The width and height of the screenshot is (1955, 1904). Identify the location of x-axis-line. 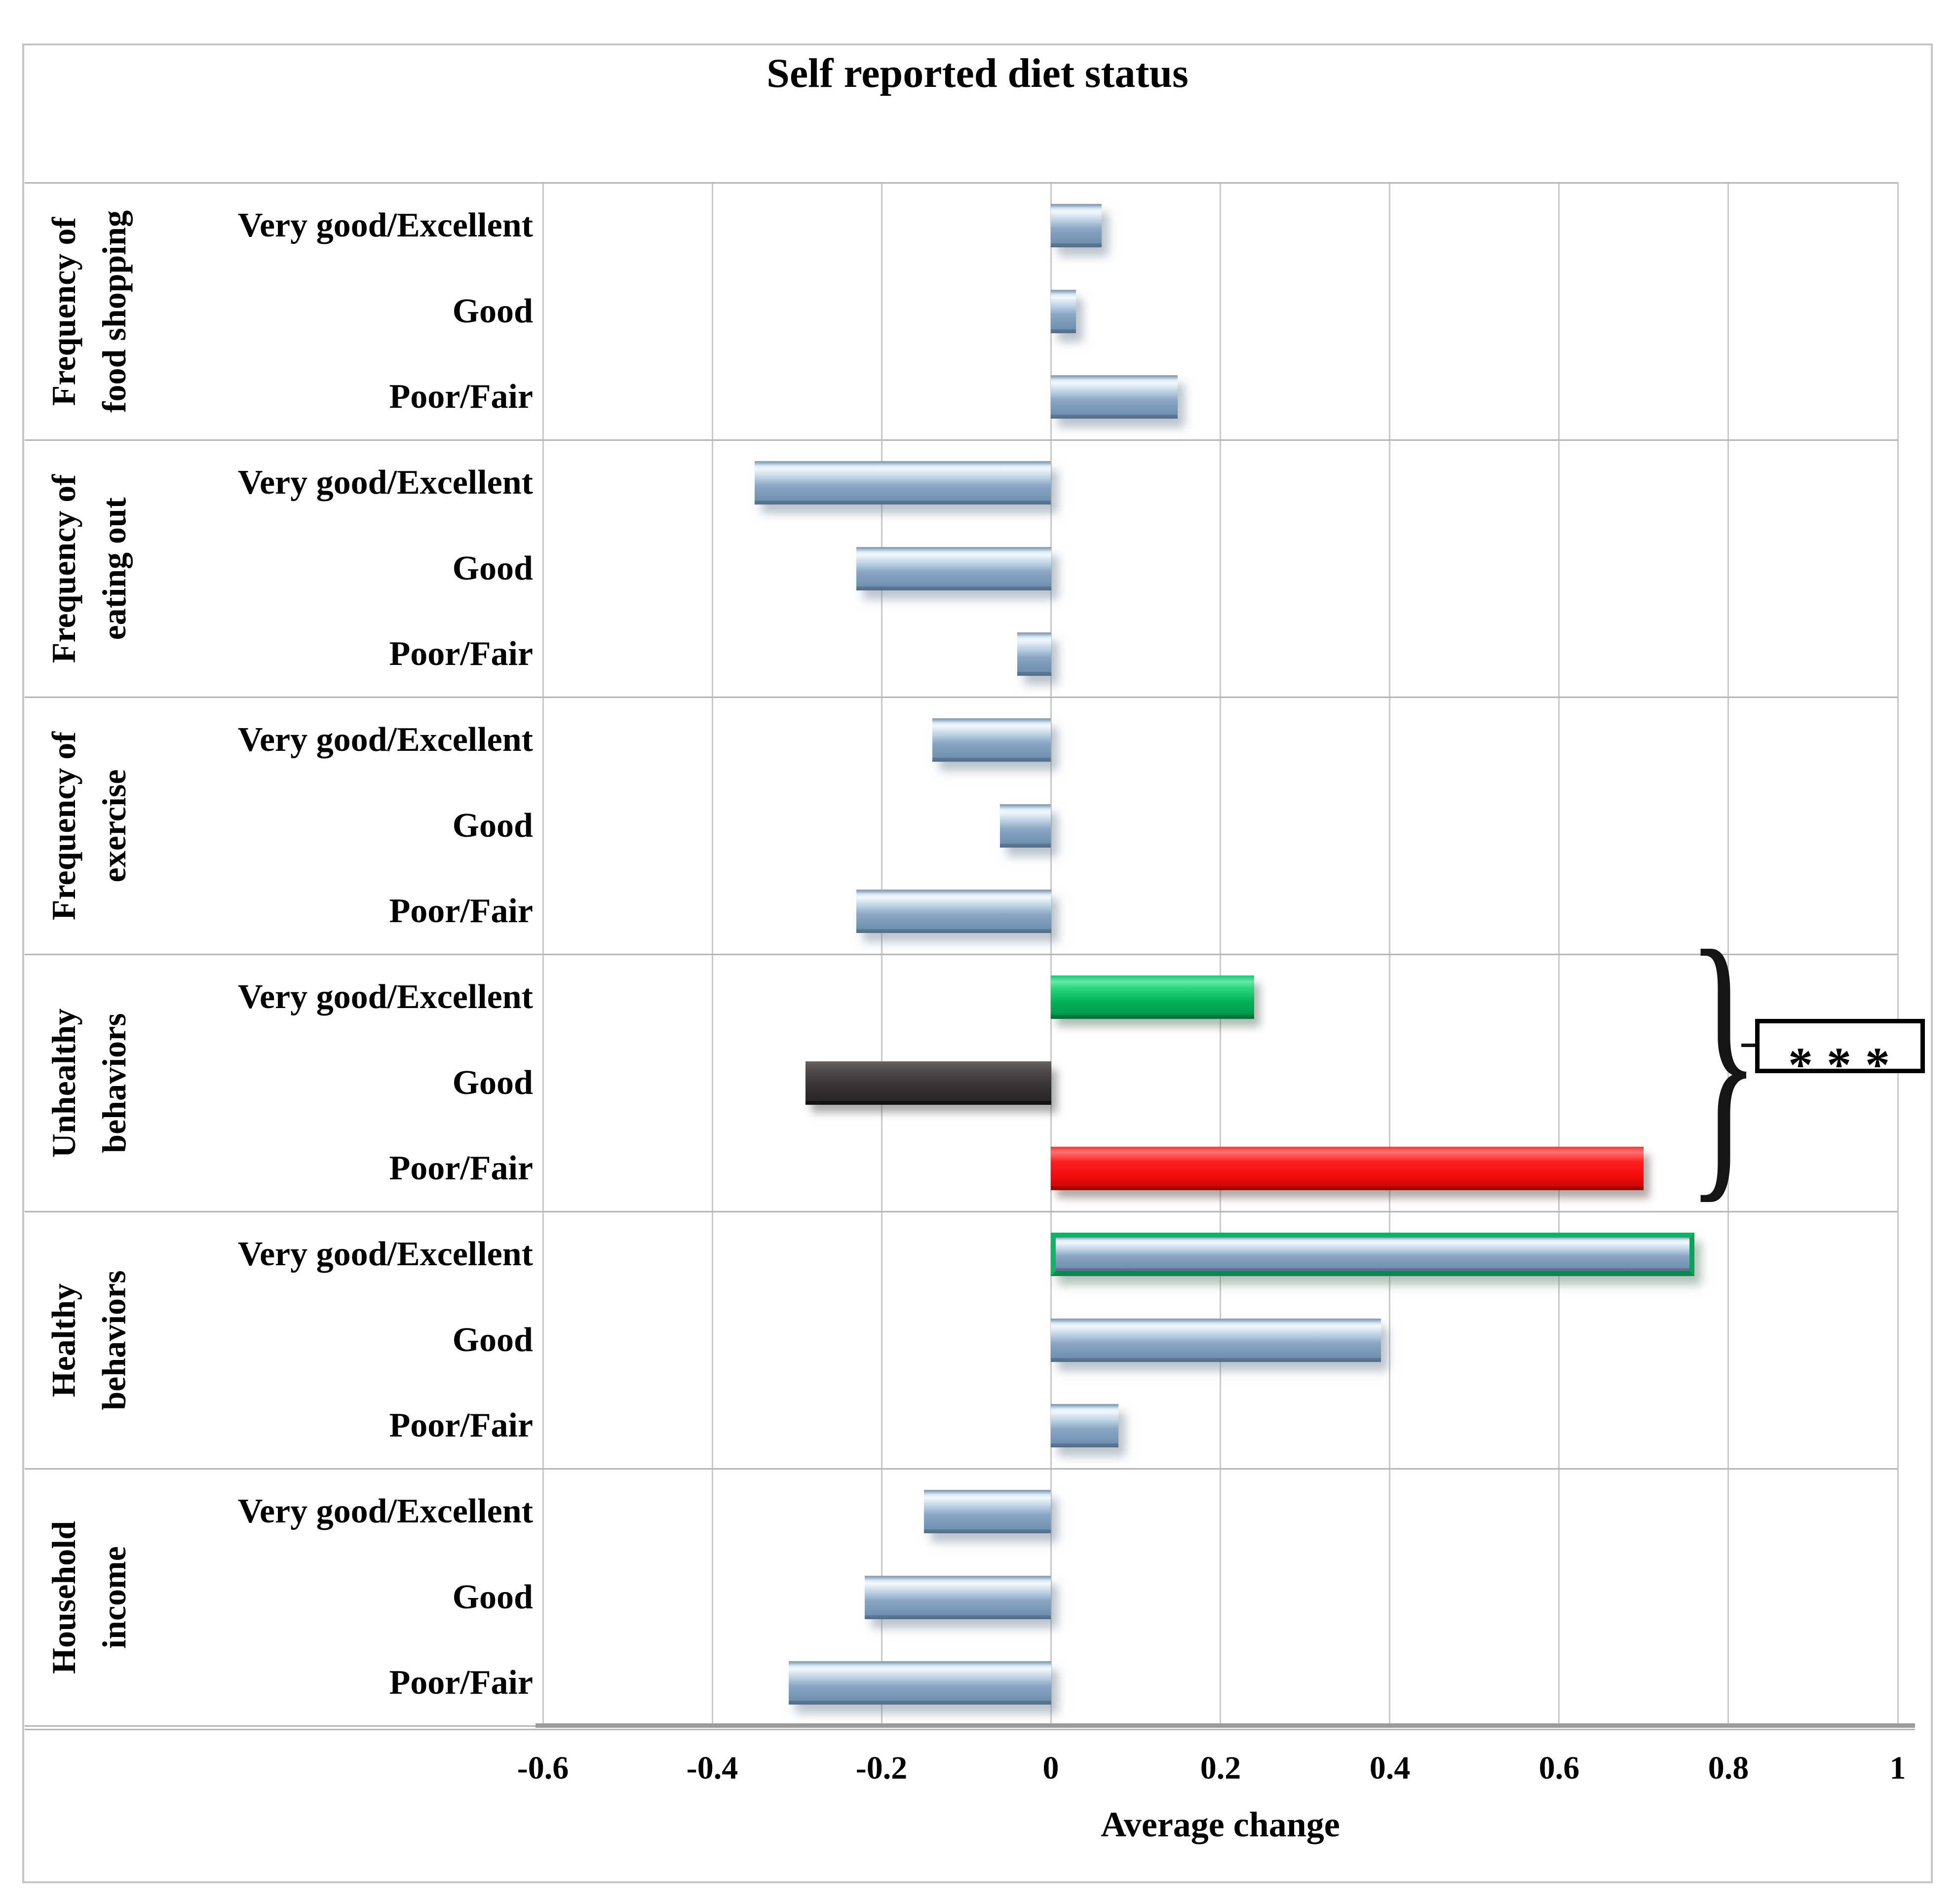
(1225, 1725).